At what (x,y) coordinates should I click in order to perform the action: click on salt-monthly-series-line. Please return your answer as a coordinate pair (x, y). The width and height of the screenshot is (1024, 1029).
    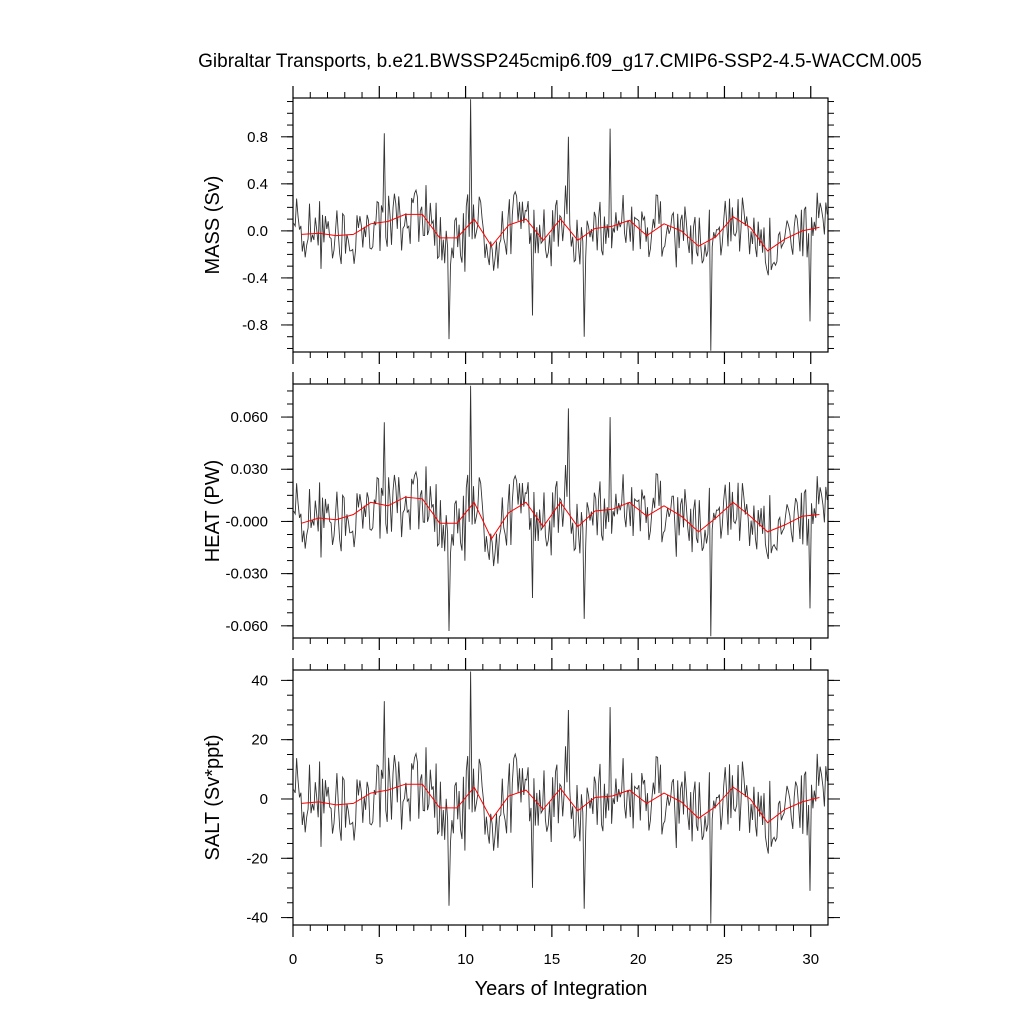
    Looking at the image, I should click on (560, 797).